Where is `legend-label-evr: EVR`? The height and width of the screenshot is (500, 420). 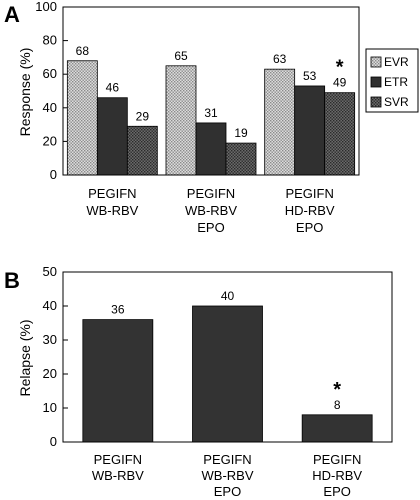
legend-label-evr: EVR is located at coordinates (396, 62).